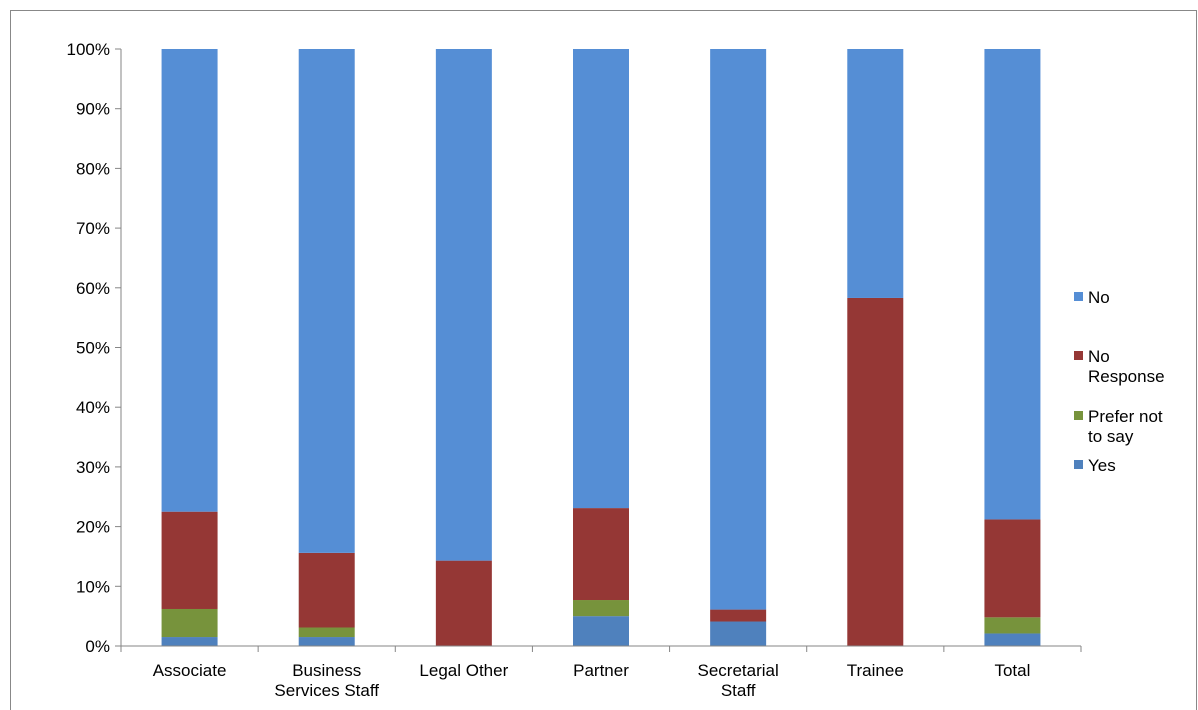 The image size is (1198, 710). Describe the element at coordinates (93, 288) in the screenshot. I see `y-tick-label: 60%` at that location.